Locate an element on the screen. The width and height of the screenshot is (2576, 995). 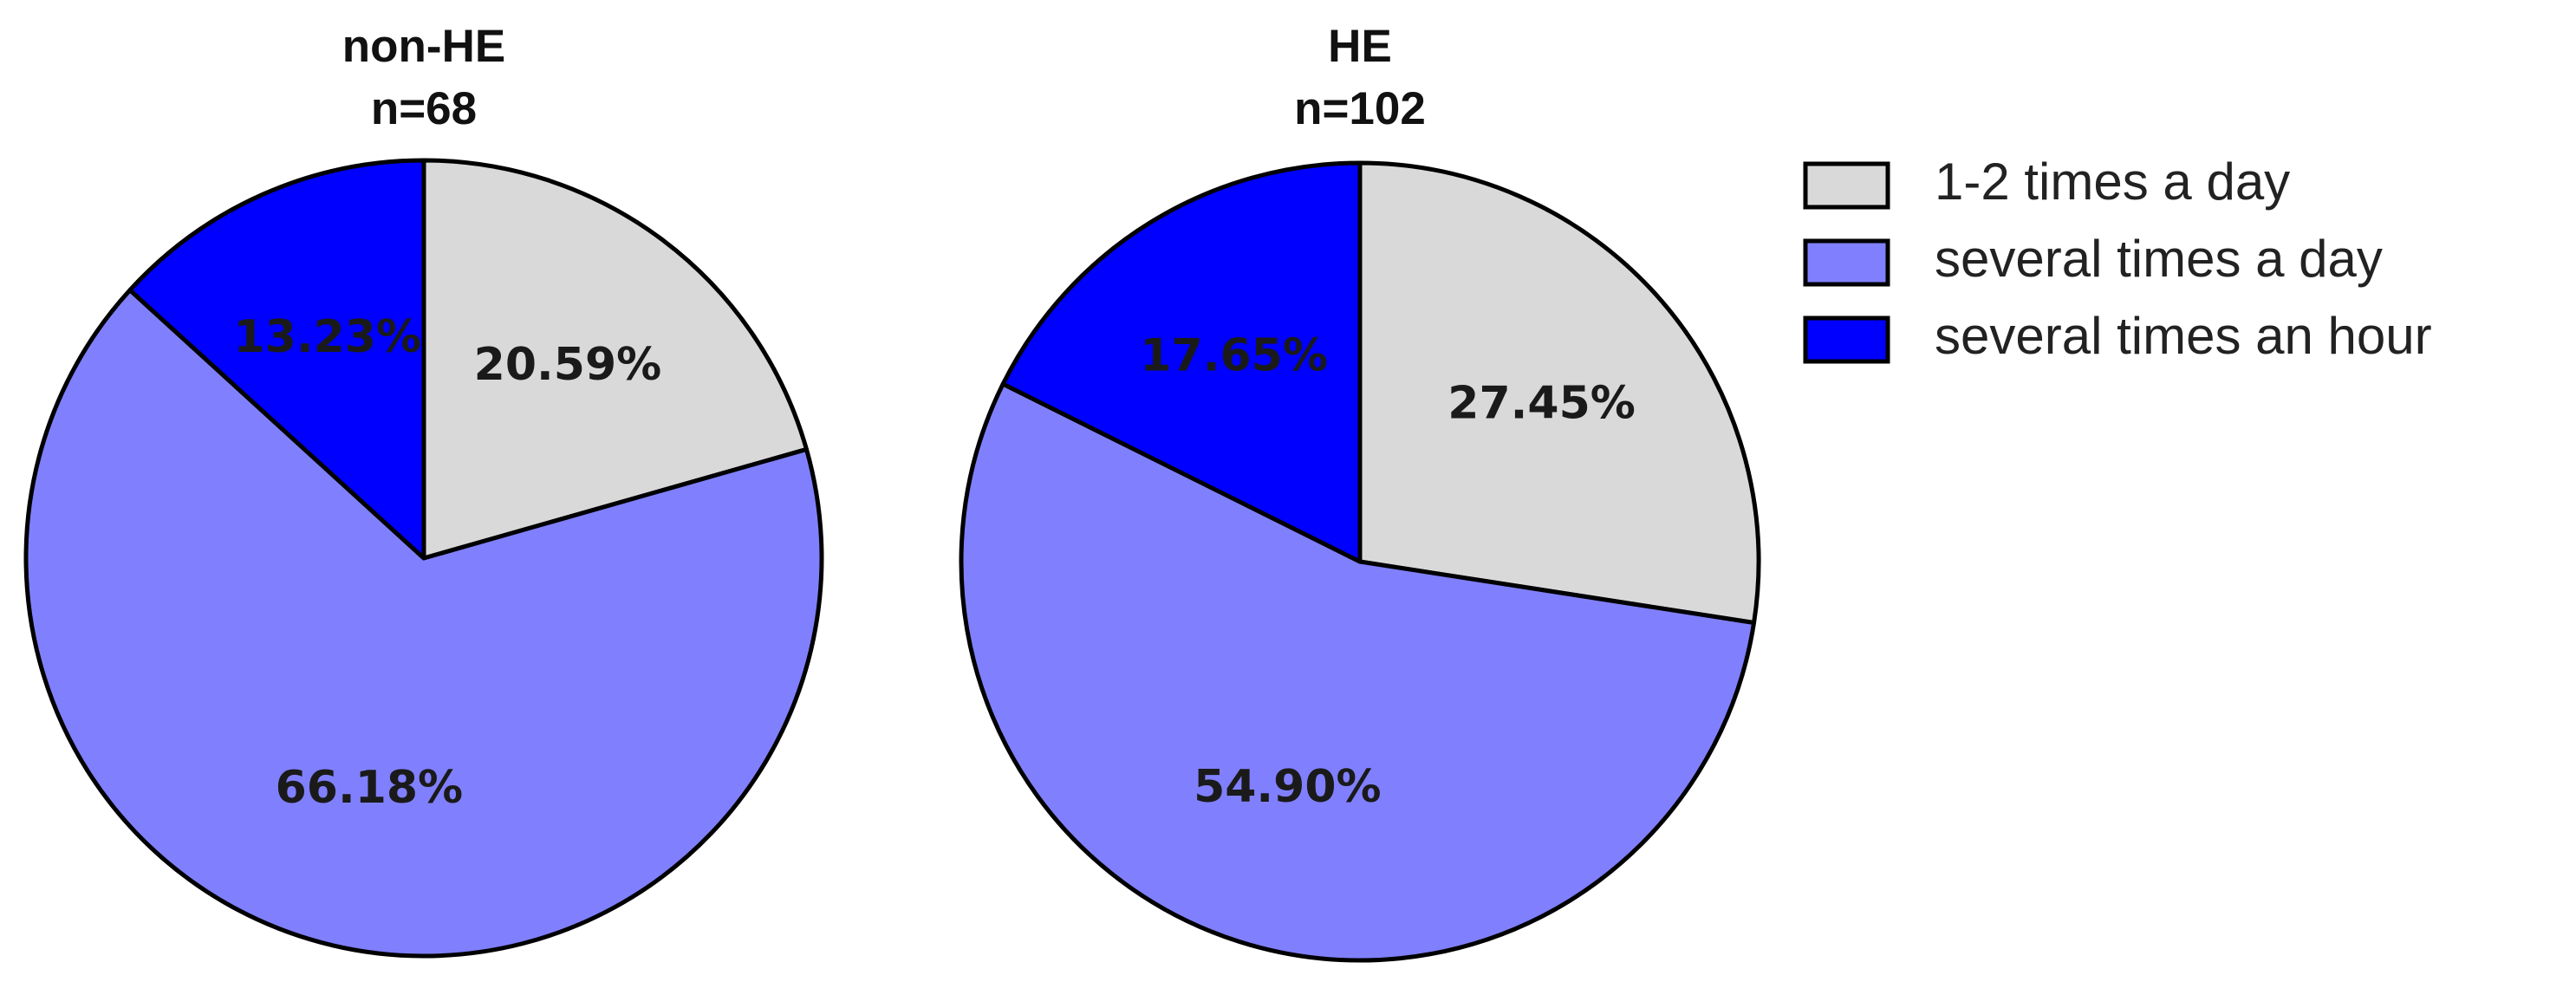
value-label: 17.65% is located at coordinates (1234, 355).